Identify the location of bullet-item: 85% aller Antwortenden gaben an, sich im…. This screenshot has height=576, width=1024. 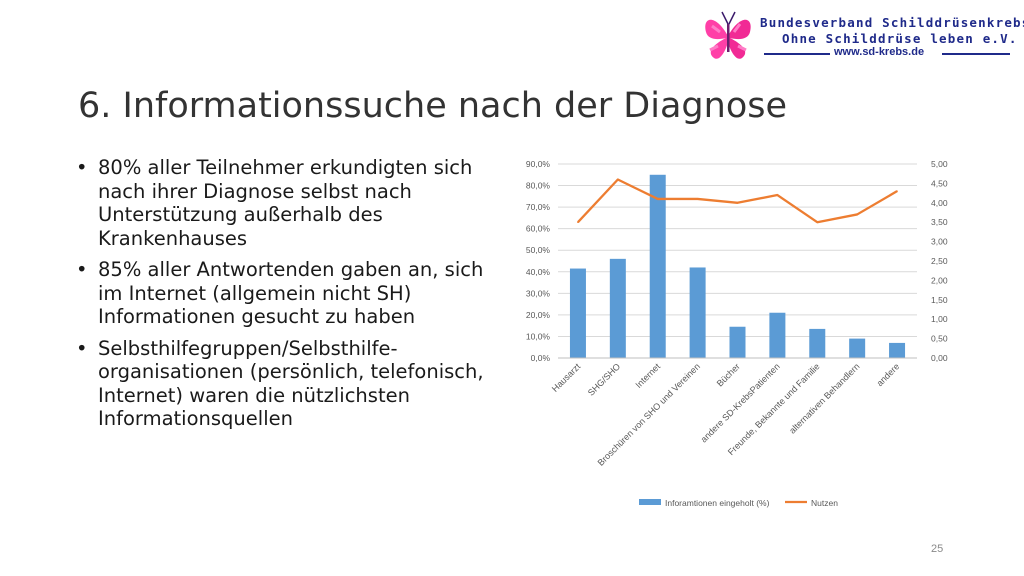
(286, 293).